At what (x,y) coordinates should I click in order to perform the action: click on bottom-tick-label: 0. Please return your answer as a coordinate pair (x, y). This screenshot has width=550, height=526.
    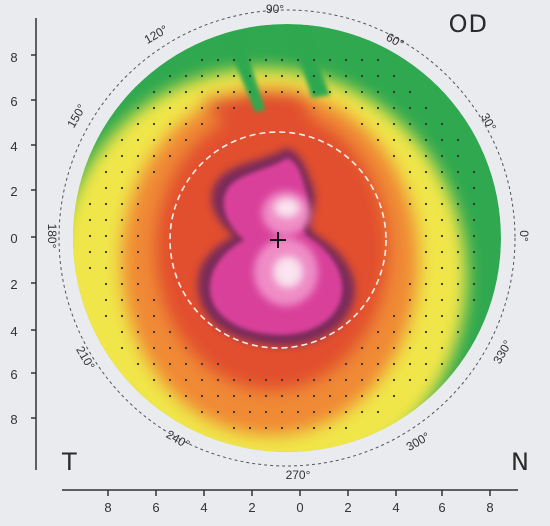
    Looking at the image, I should click on (299, 507).